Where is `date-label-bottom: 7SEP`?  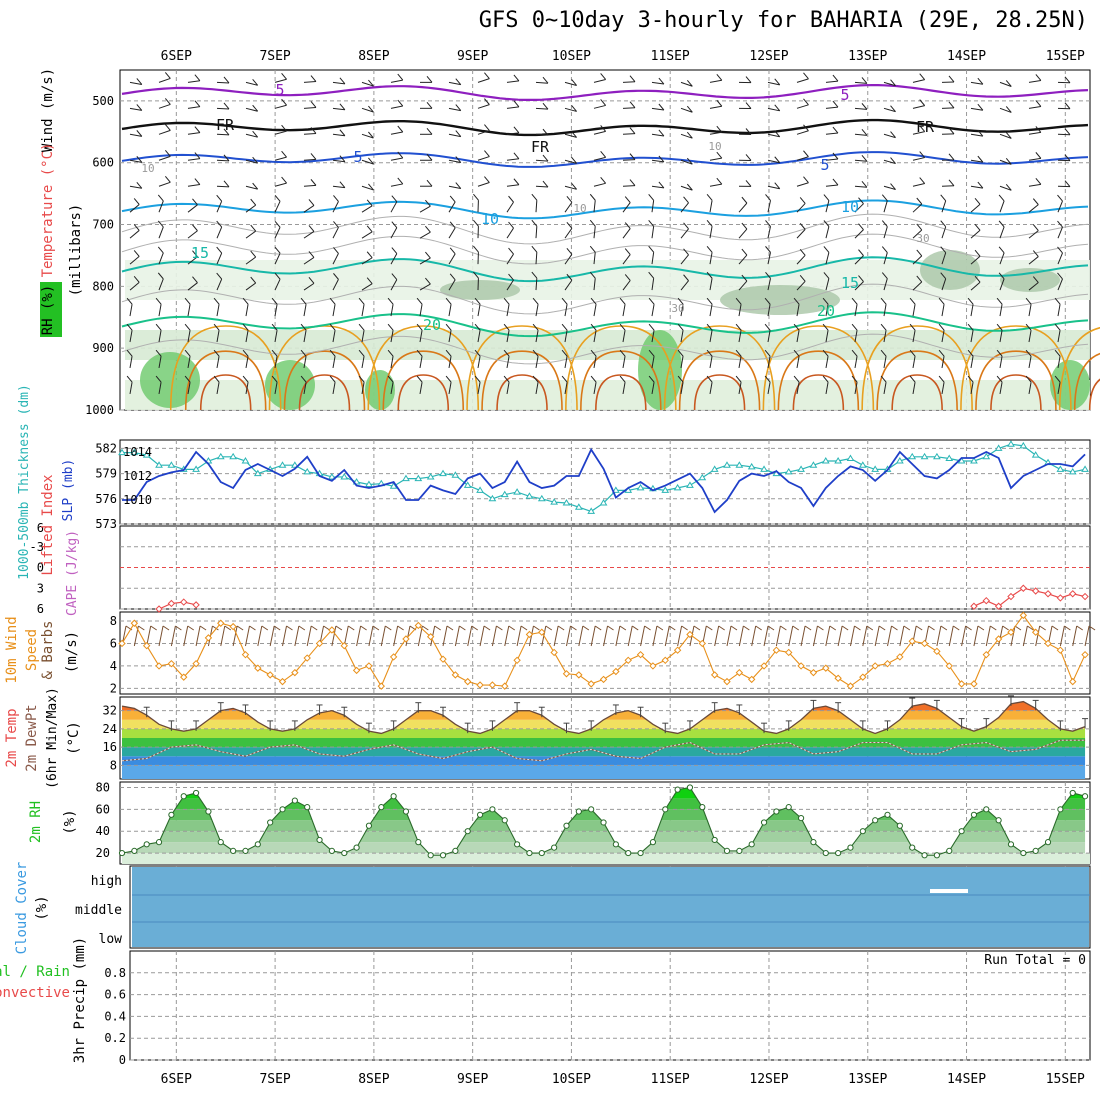
date-label-bottom: 7SEP is located at coordinates (274, 1079).